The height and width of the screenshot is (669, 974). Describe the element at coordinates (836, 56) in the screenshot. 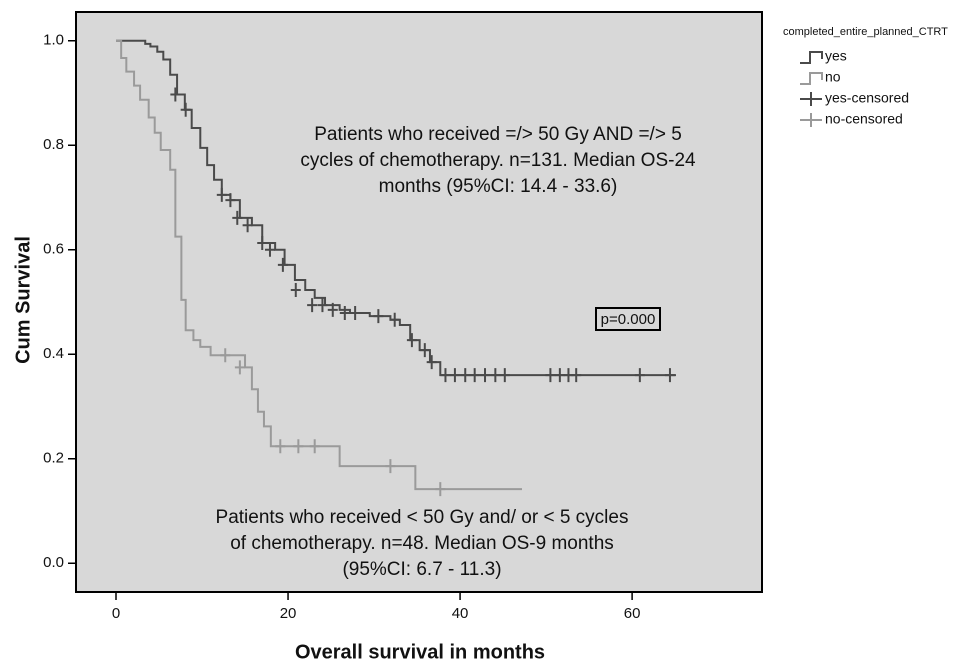

I see `legend-label: yes` at that location.